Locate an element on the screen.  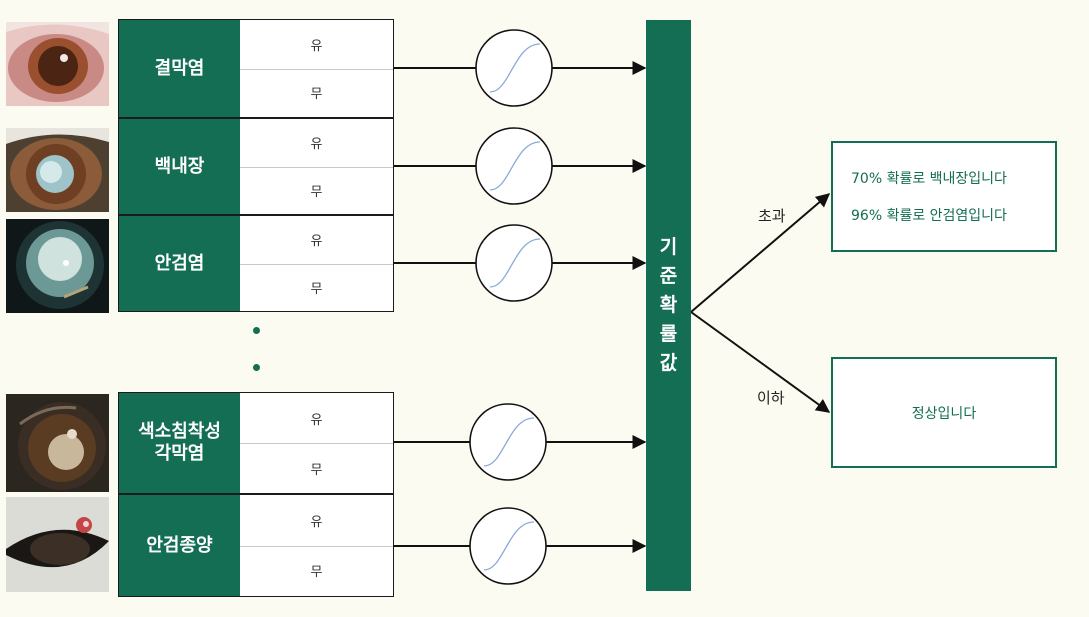
eye-photo-pigmentary-keratitis is located at coordinates (57, 443).